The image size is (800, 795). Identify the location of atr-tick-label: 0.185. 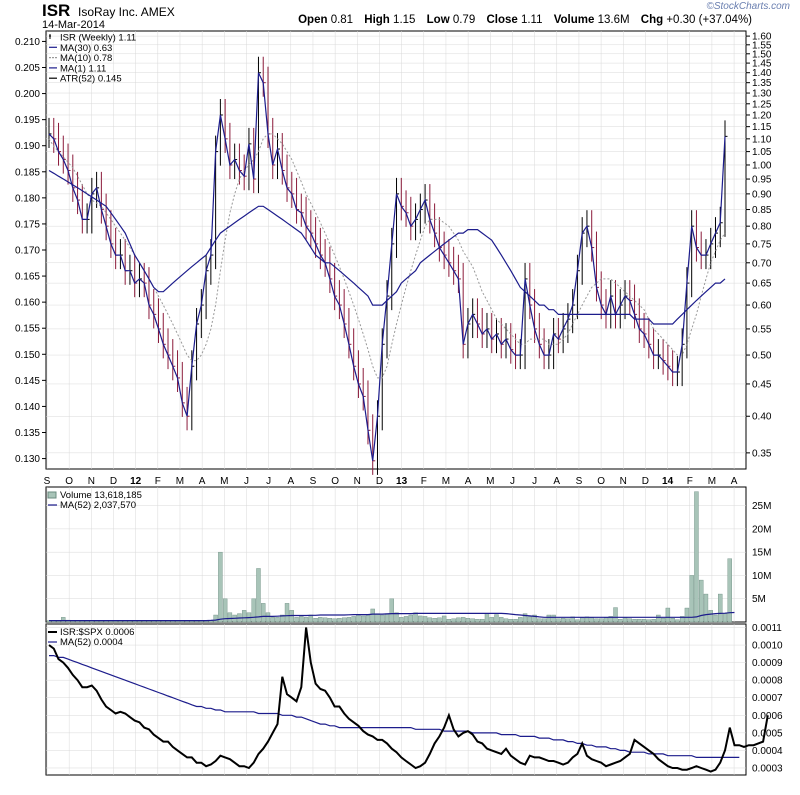
(27, 172).